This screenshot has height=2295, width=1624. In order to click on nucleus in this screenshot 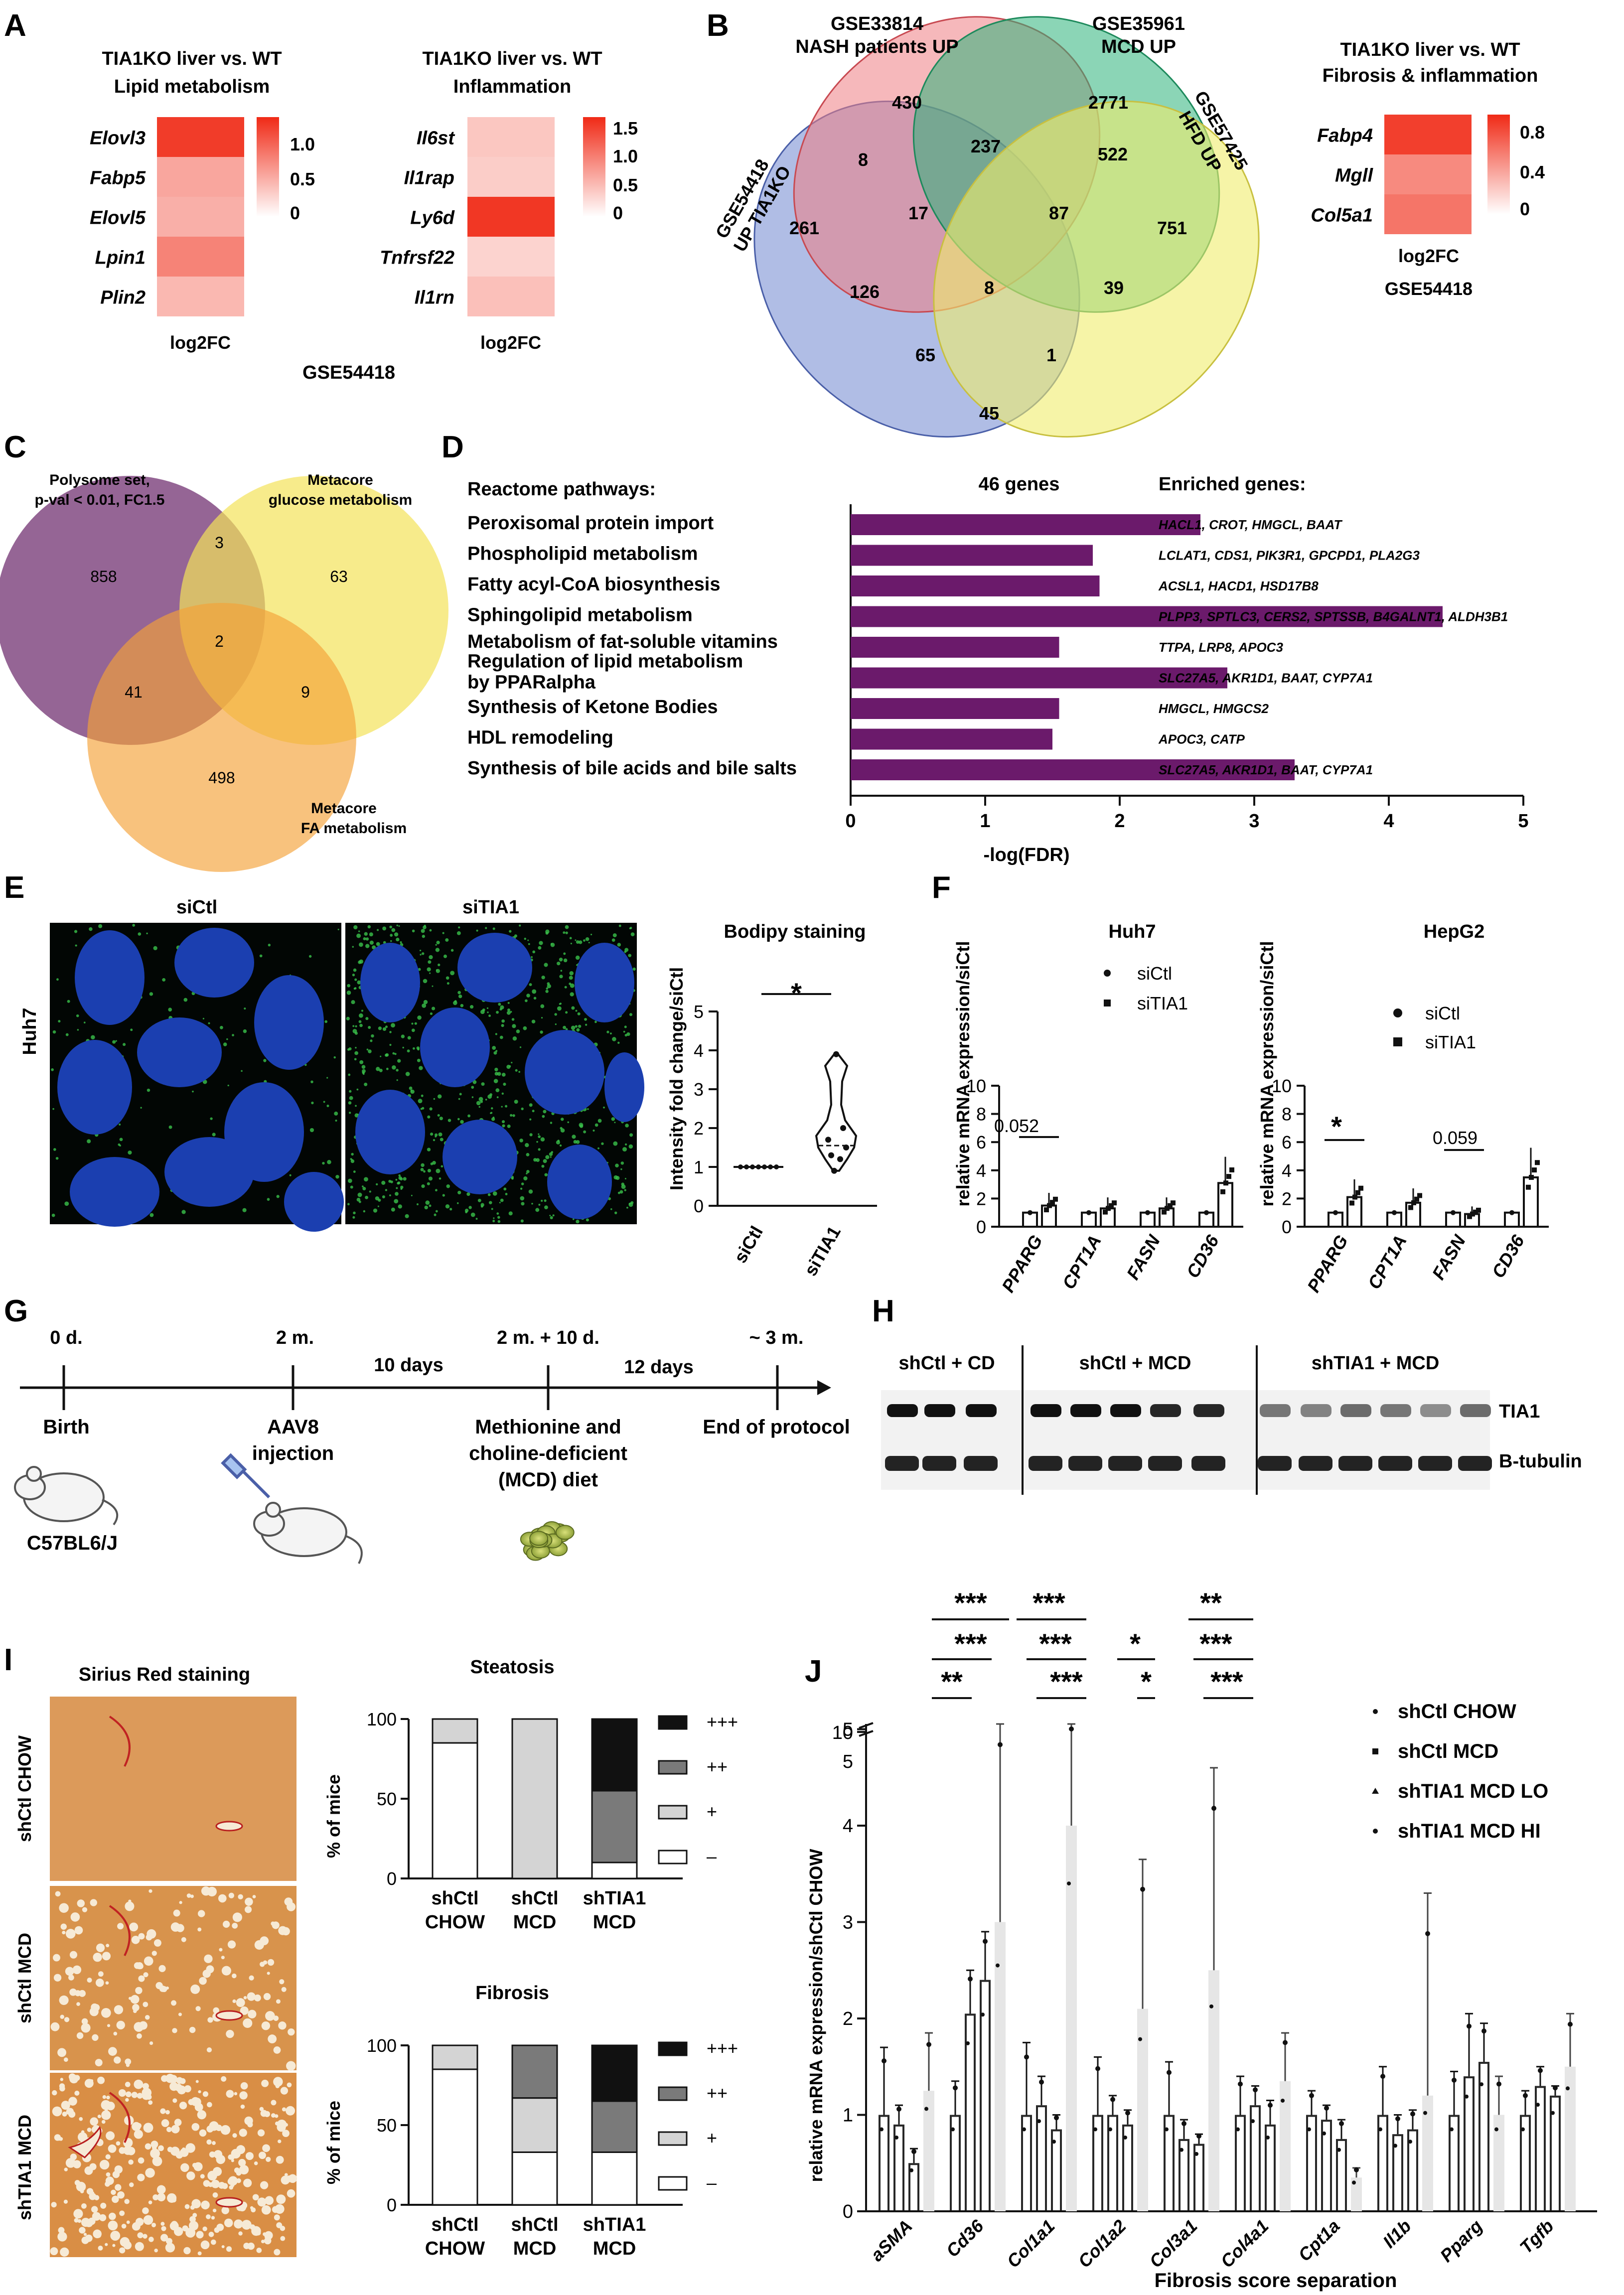, I will do `click(605, 982)`.